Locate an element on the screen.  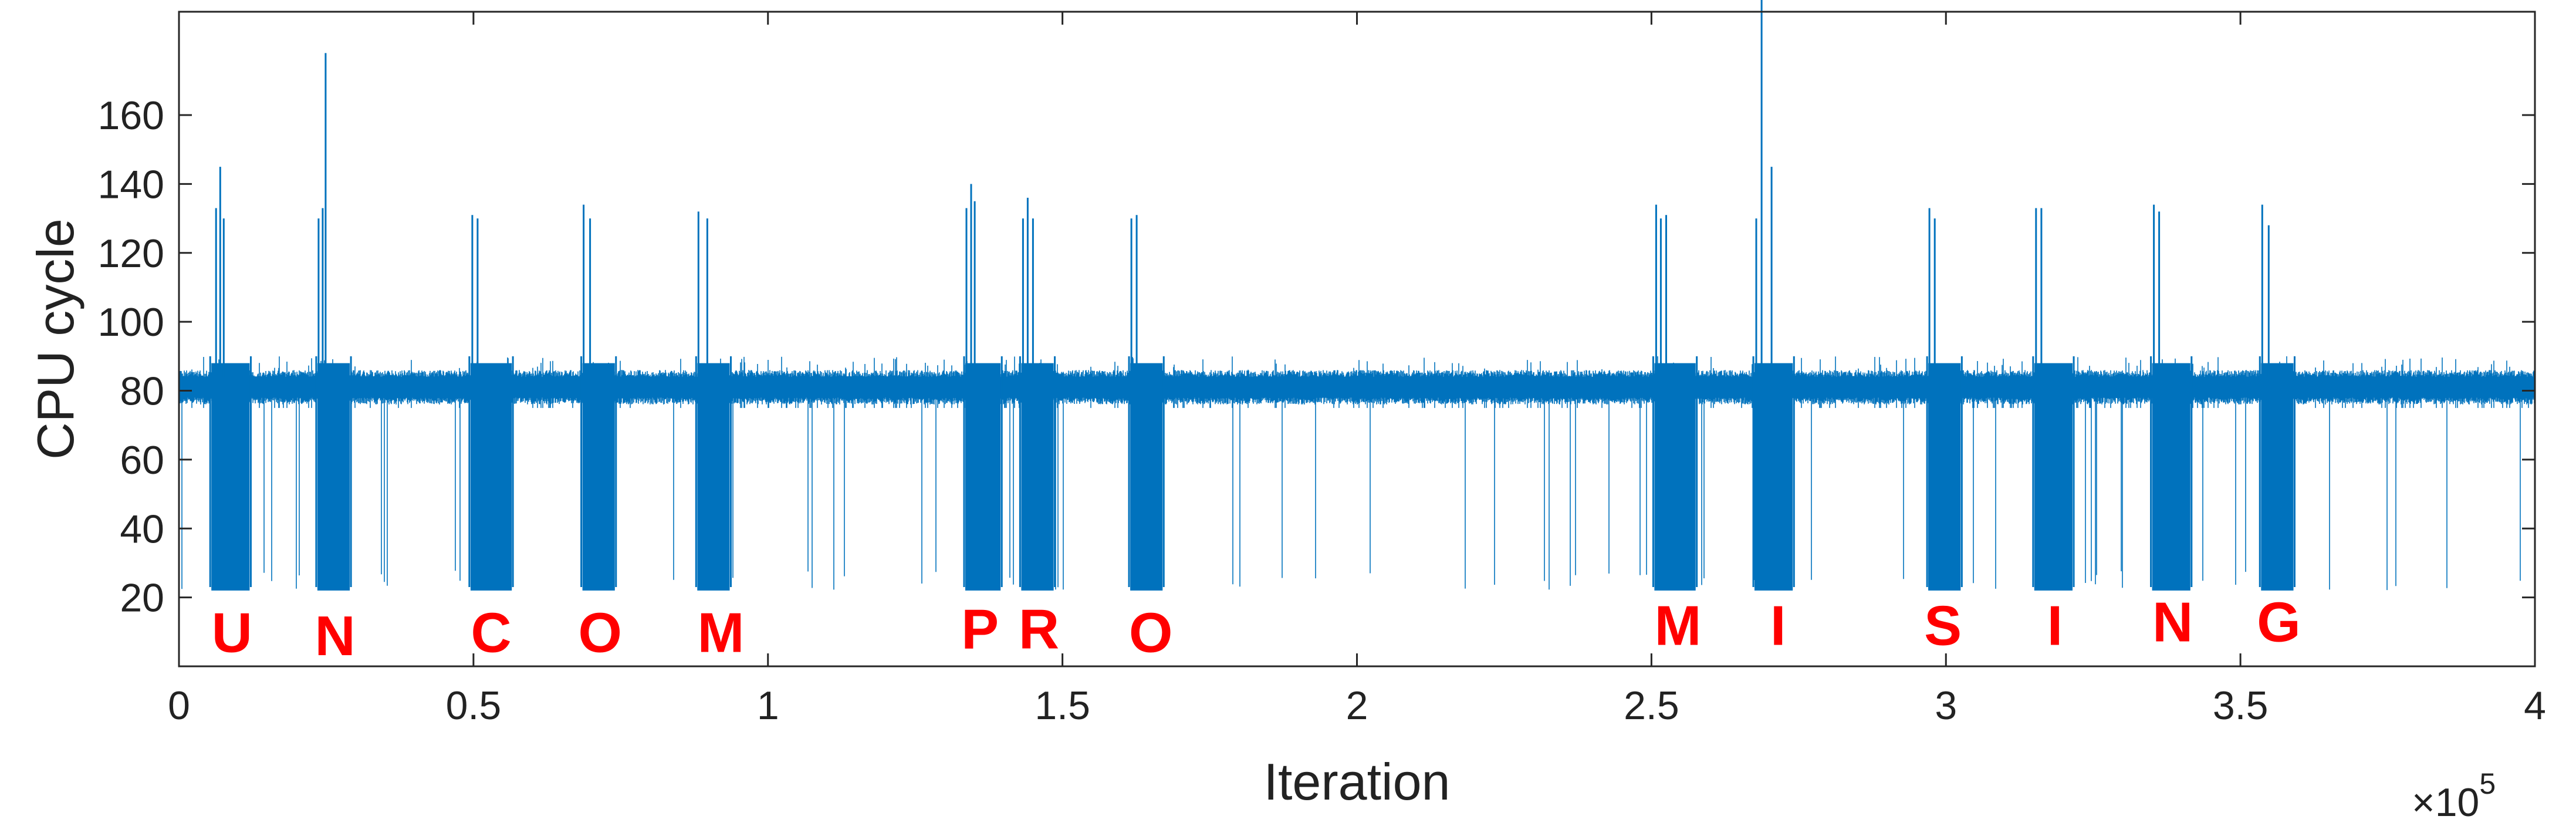
x-tick-label: 1.5 is located at coordinates (1062, 705).